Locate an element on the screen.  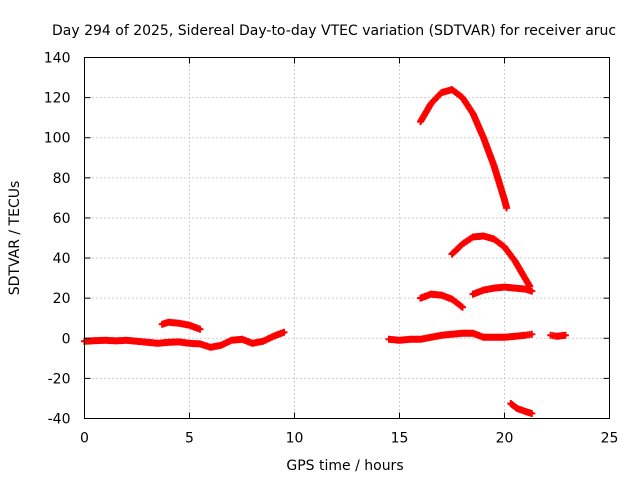
data-marker-fill is located at coordinates (461, 306).